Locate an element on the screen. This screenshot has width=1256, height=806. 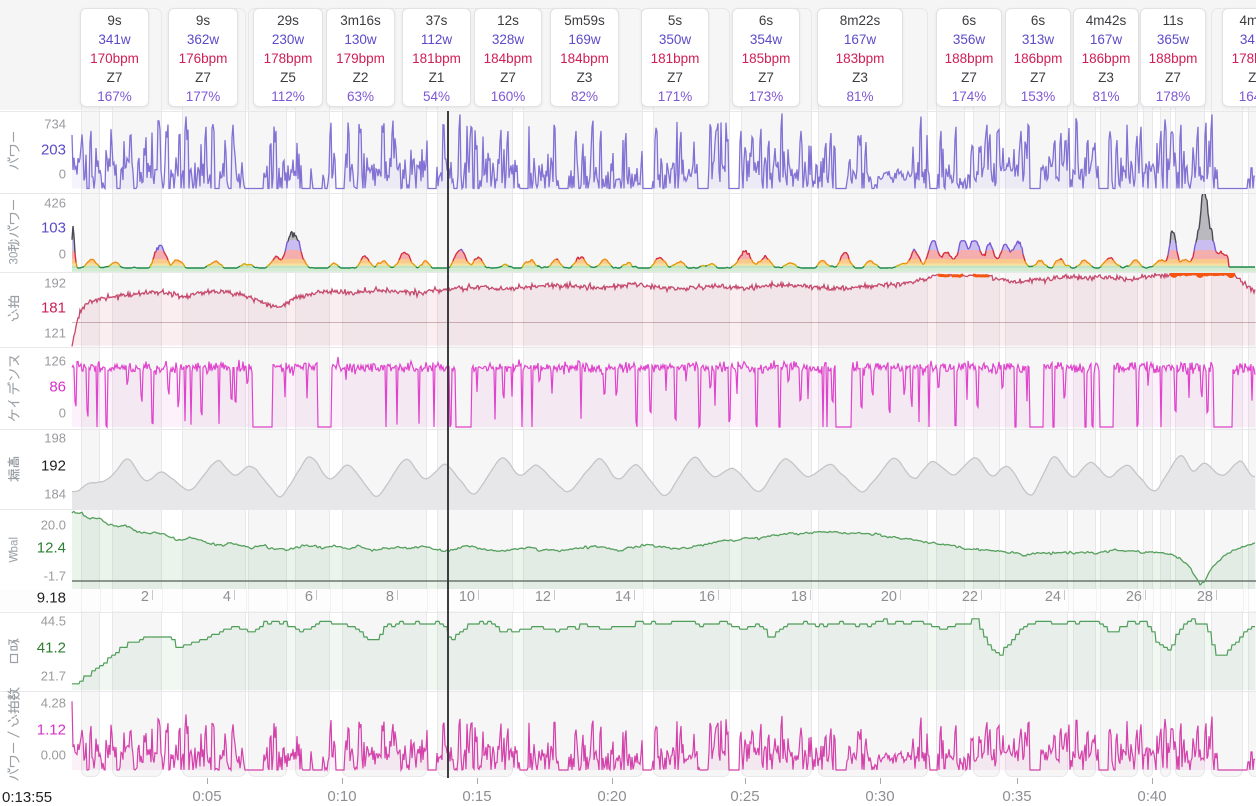
svg-text: 3 is located at coordinates (15, 261).